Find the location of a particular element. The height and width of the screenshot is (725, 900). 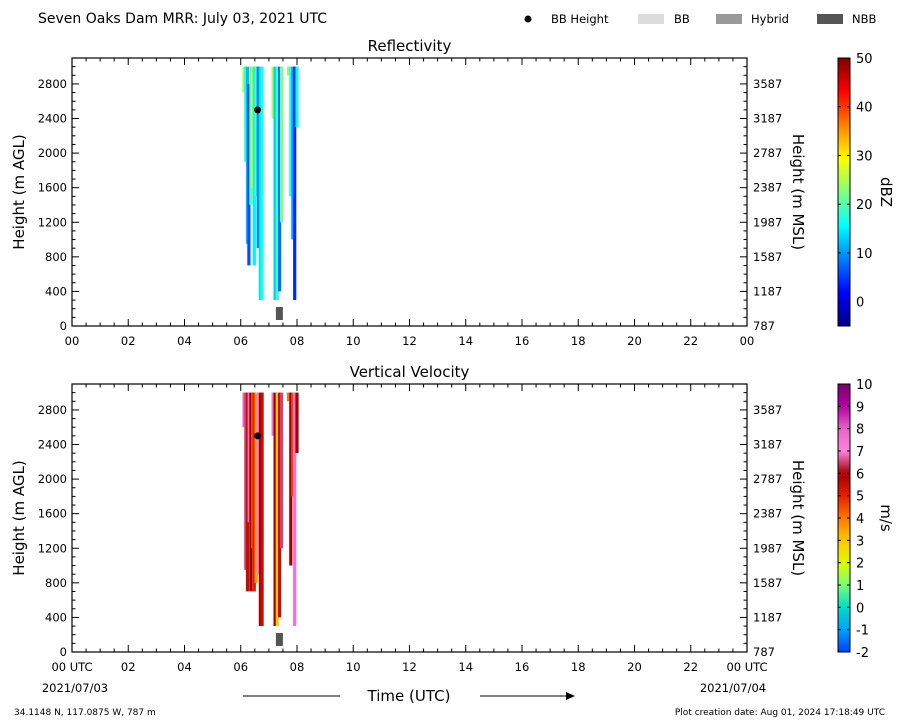

colorbar-label: m/s is located at coordinates (886, 518).